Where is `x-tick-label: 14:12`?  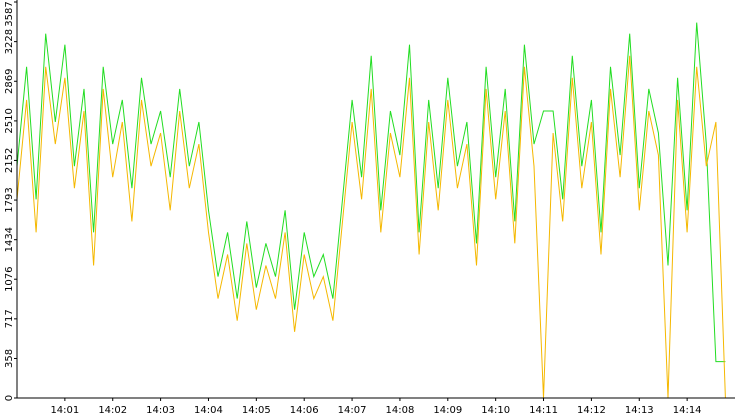
x-tick-label: 14:12 is located at coordinates (591, 410).